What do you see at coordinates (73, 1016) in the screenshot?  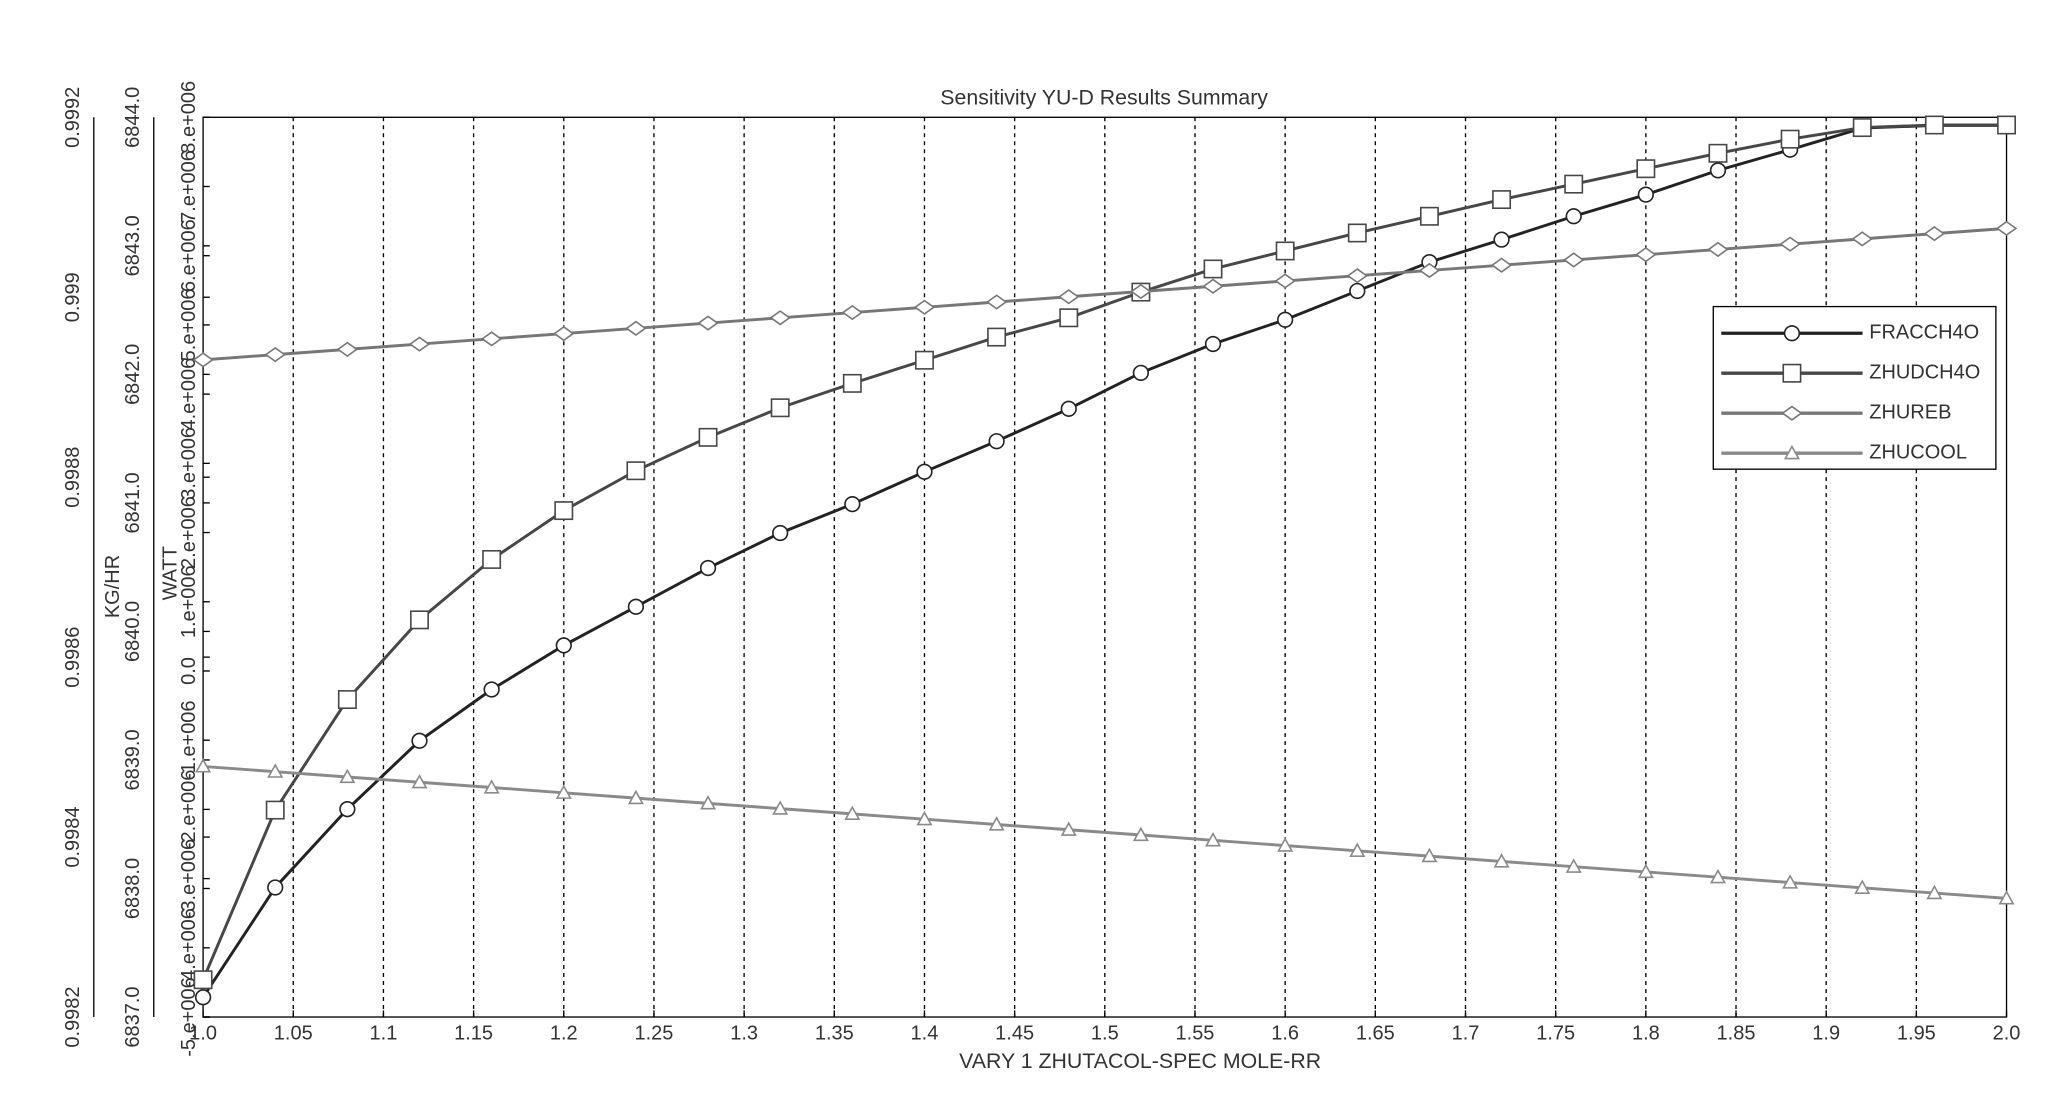 I see `y-tick-label: 0.9982` at bounding box center [73, 1016].